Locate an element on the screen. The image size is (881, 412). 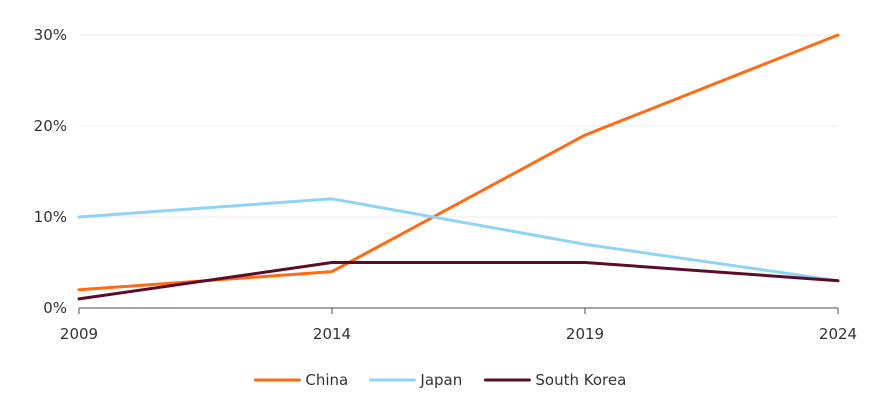
y-axis-tick-labels: 0% 10% 20% 30% is located at coordinates (50, 171).